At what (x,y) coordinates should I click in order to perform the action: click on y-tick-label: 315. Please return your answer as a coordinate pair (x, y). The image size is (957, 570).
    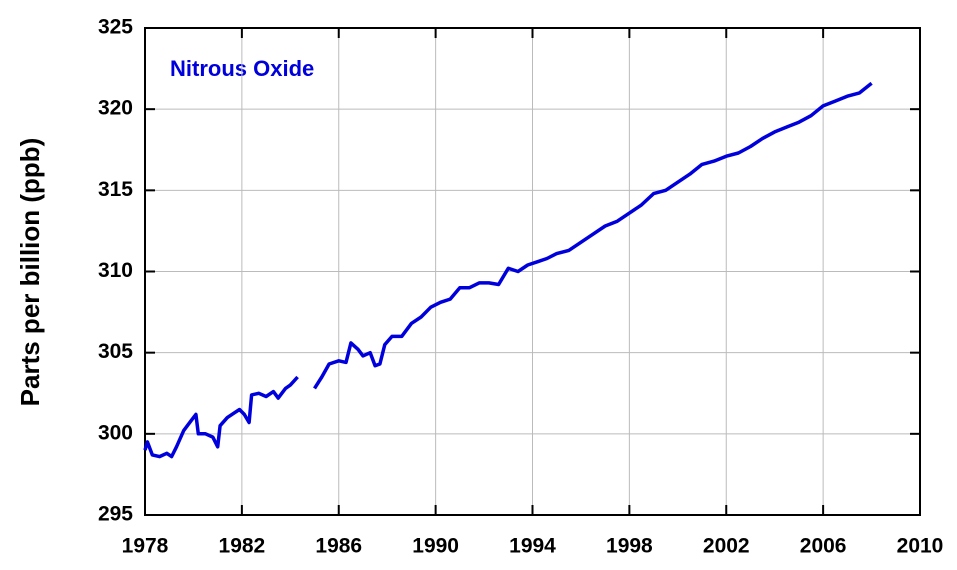
    Looking at the image, I should click on (115, 189).